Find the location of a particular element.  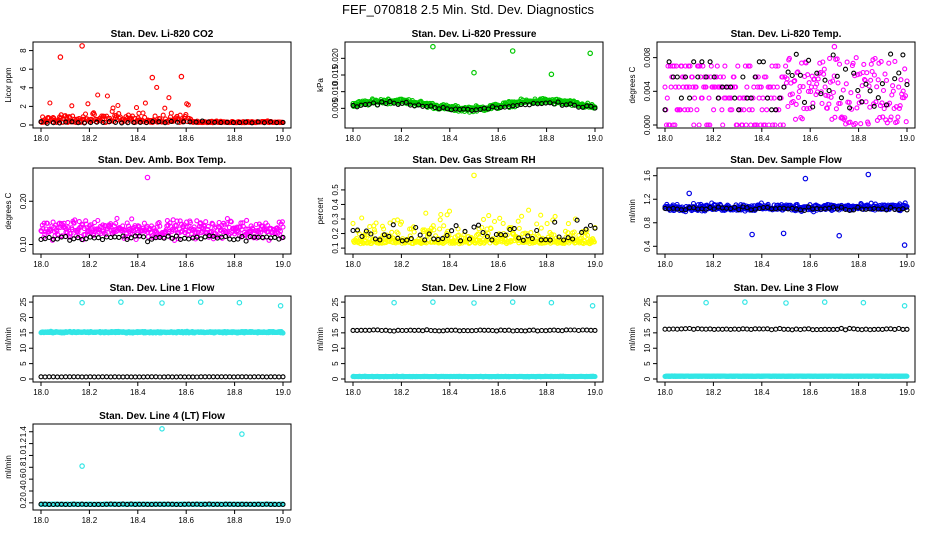

x-tick-label: 18.4 is located at coordinates (450, 392).